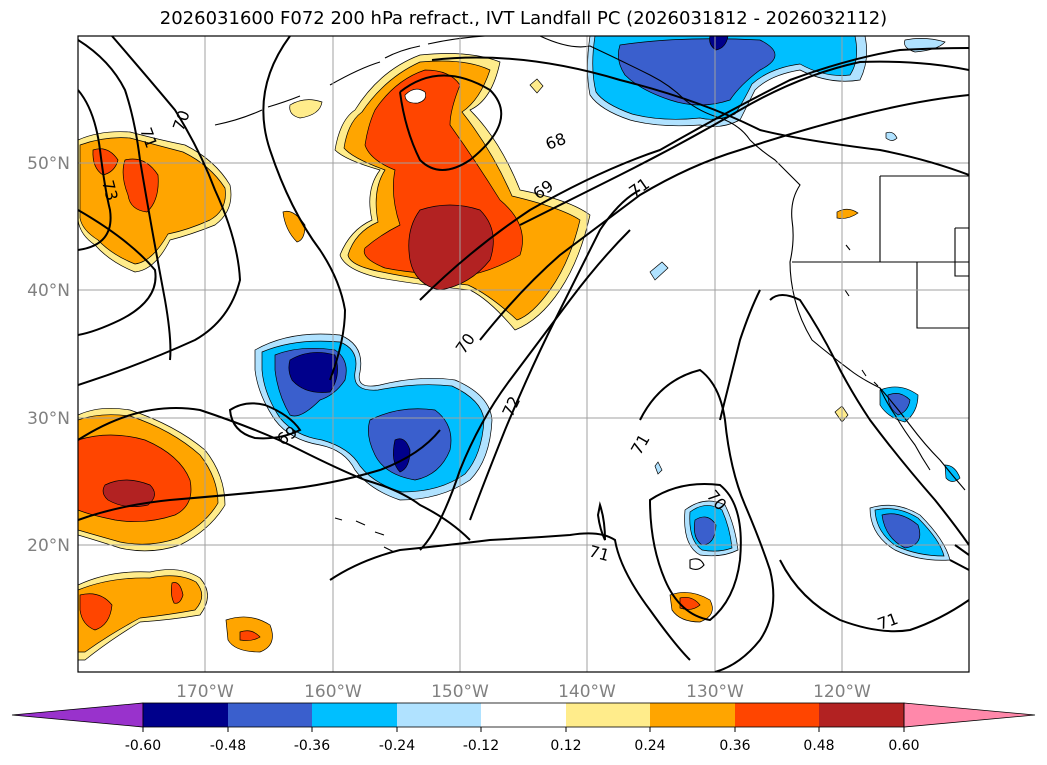  What do you see at coordinates (861, 315) in the screenshot?
I see `coast-islands-east` at bounding box center [861, 315].